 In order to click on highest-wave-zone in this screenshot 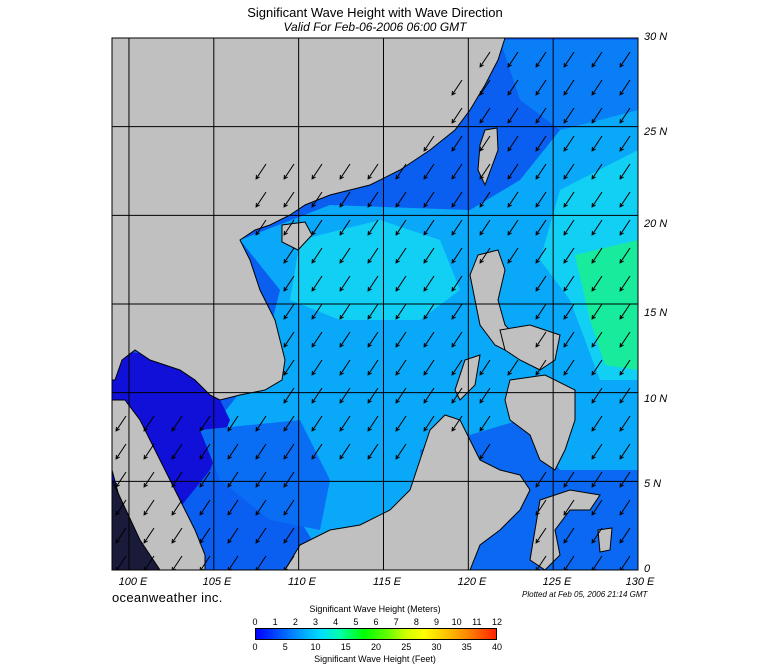, I will do `click(606, 305)`.